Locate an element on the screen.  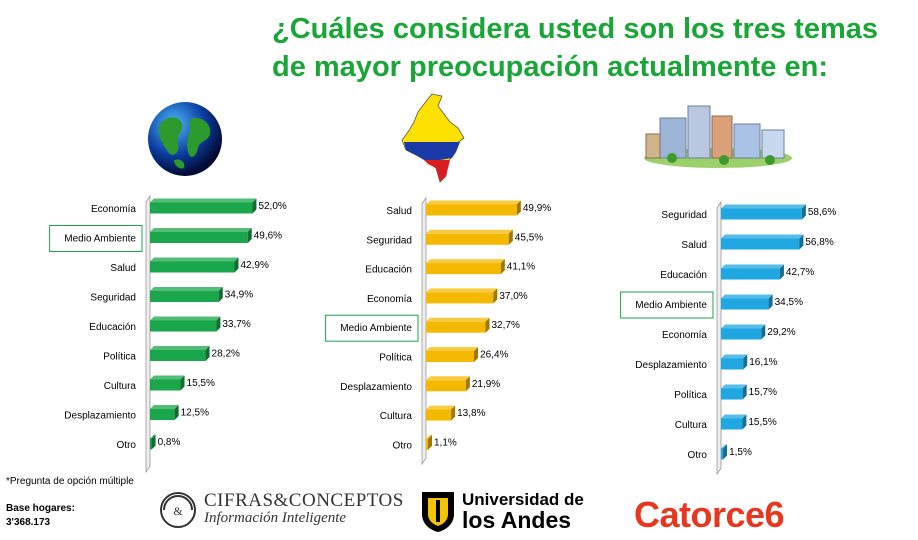
highlight-box is located at coordinates (96, 238).